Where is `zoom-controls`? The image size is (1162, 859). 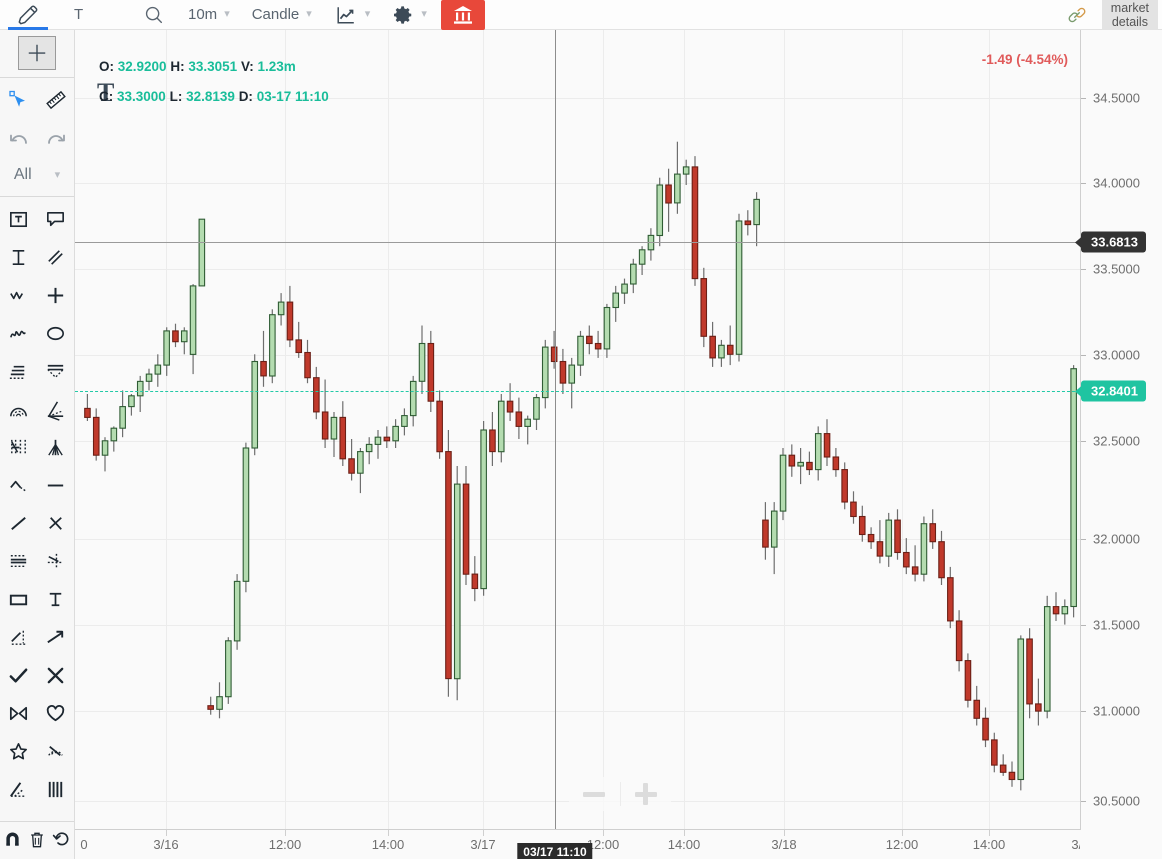 zoom-controls is located at coordinates (620, 794).